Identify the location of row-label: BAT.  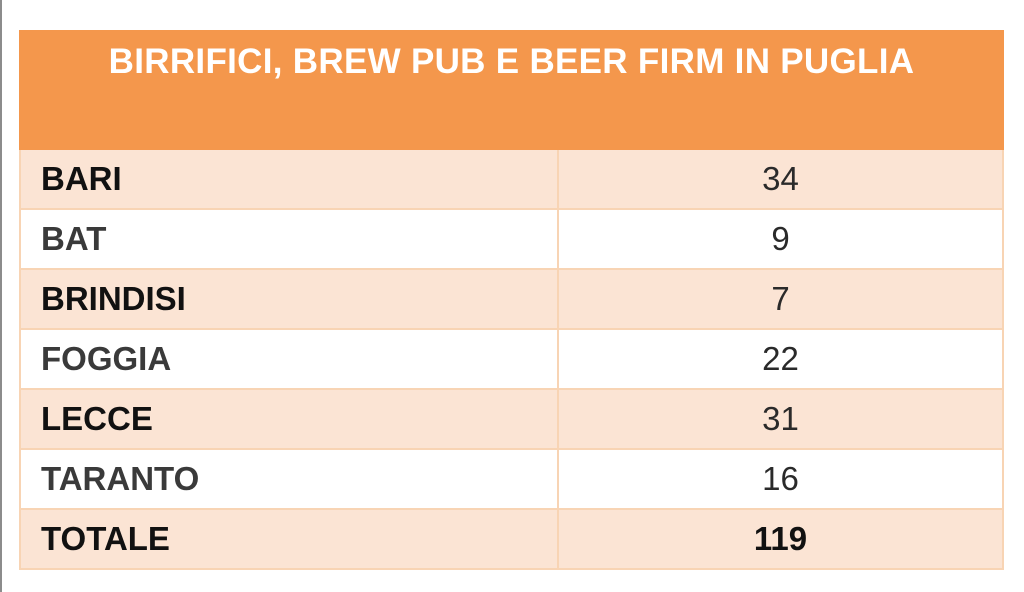
(290, 239).